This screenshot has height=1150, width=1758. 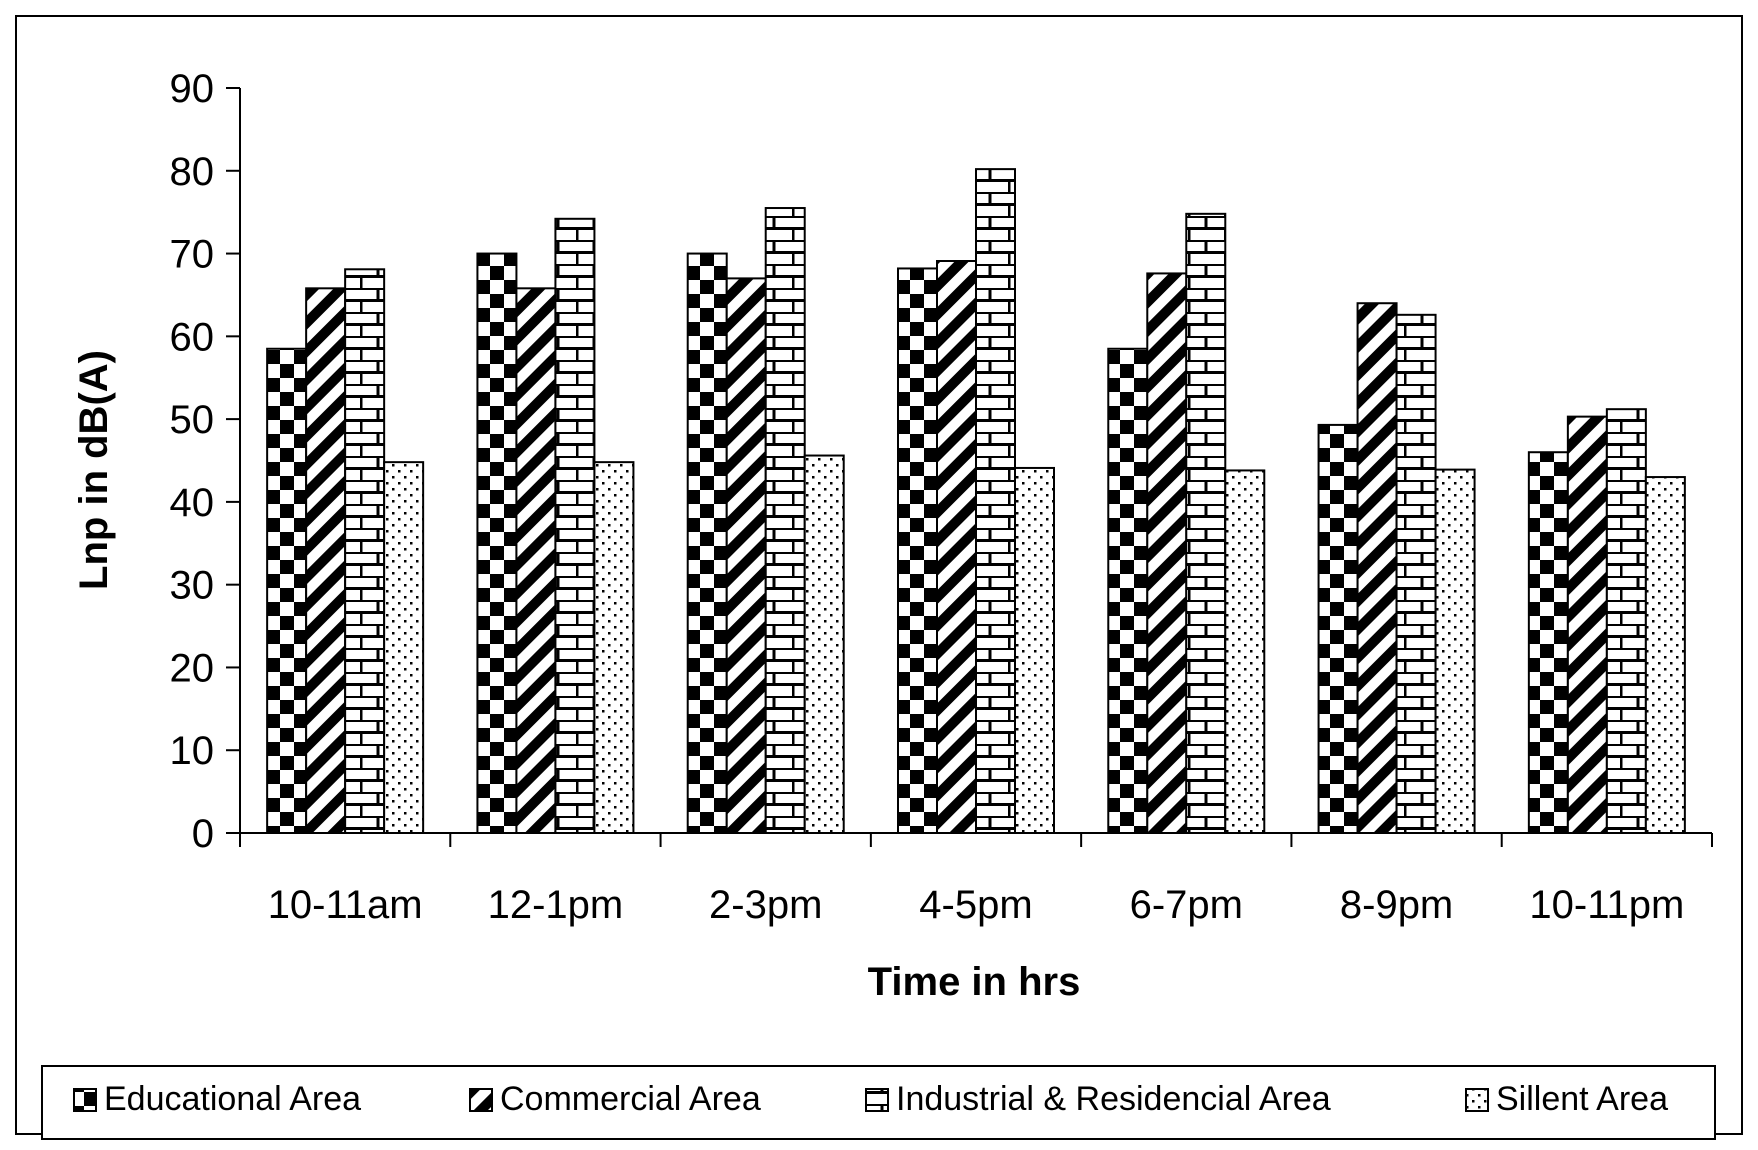 What do you see at coordinates (192, 337) in the screenshot?
I see `y-tick-label: 60` at bounding box center [192, 337].